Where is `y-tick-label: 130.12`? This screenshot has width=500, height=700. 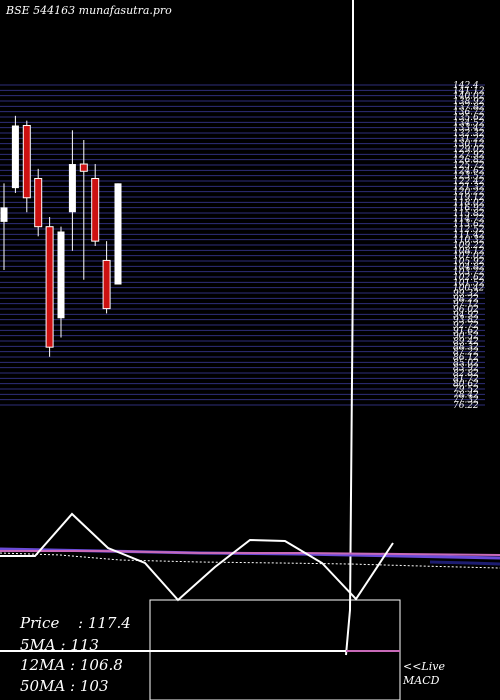
y-tick-label: 130.12 is located at coordinates (469, 145).